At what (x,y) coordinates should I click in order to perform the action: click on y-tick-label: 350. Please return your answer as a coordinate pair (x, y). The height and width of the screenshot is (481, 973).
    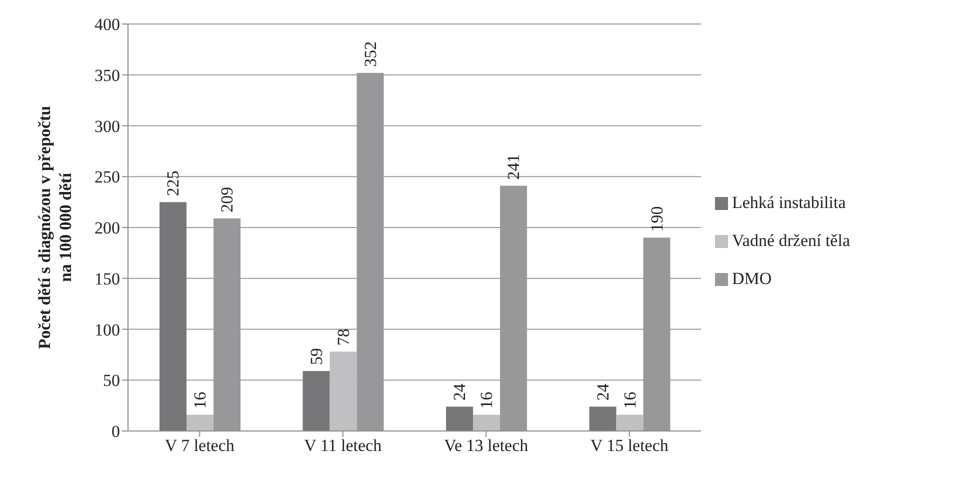
    Looking at the image, I should click on (107, 75).